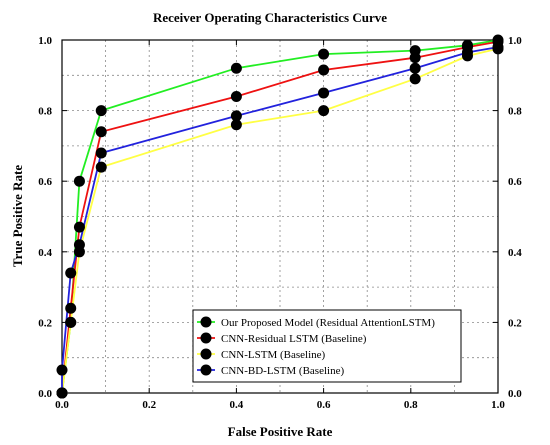  What do you see at coordinates (515, 394) in the screenshot?
I see `y-tick-label-right: 0.0` at bounding box center [515, 394].